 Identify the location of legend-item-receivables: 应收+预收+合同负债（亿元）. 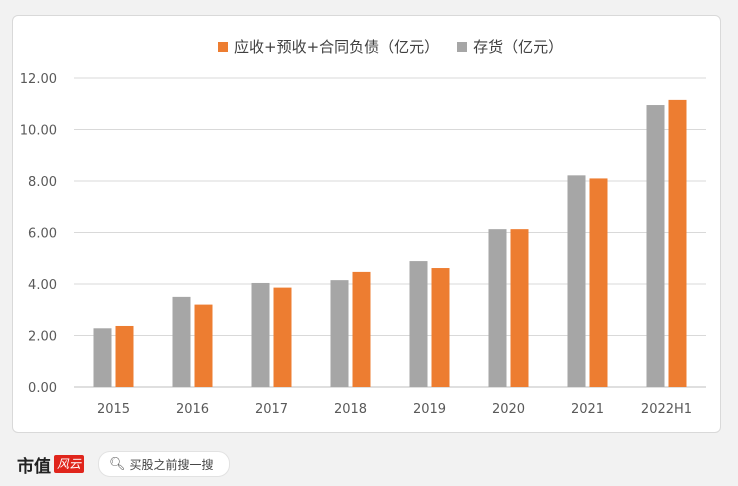
(328, 46).